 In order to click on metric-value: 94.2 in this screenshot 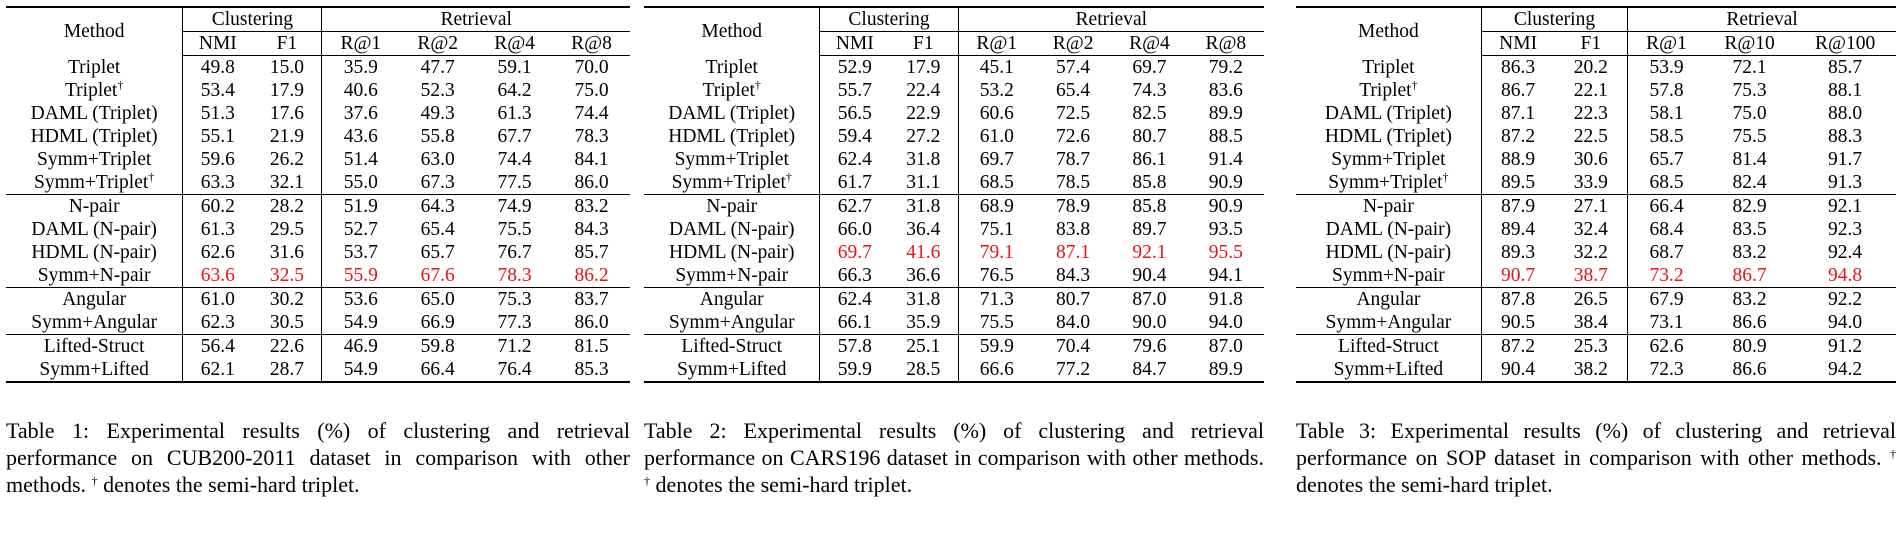, I will do `click(1845, 370)`.